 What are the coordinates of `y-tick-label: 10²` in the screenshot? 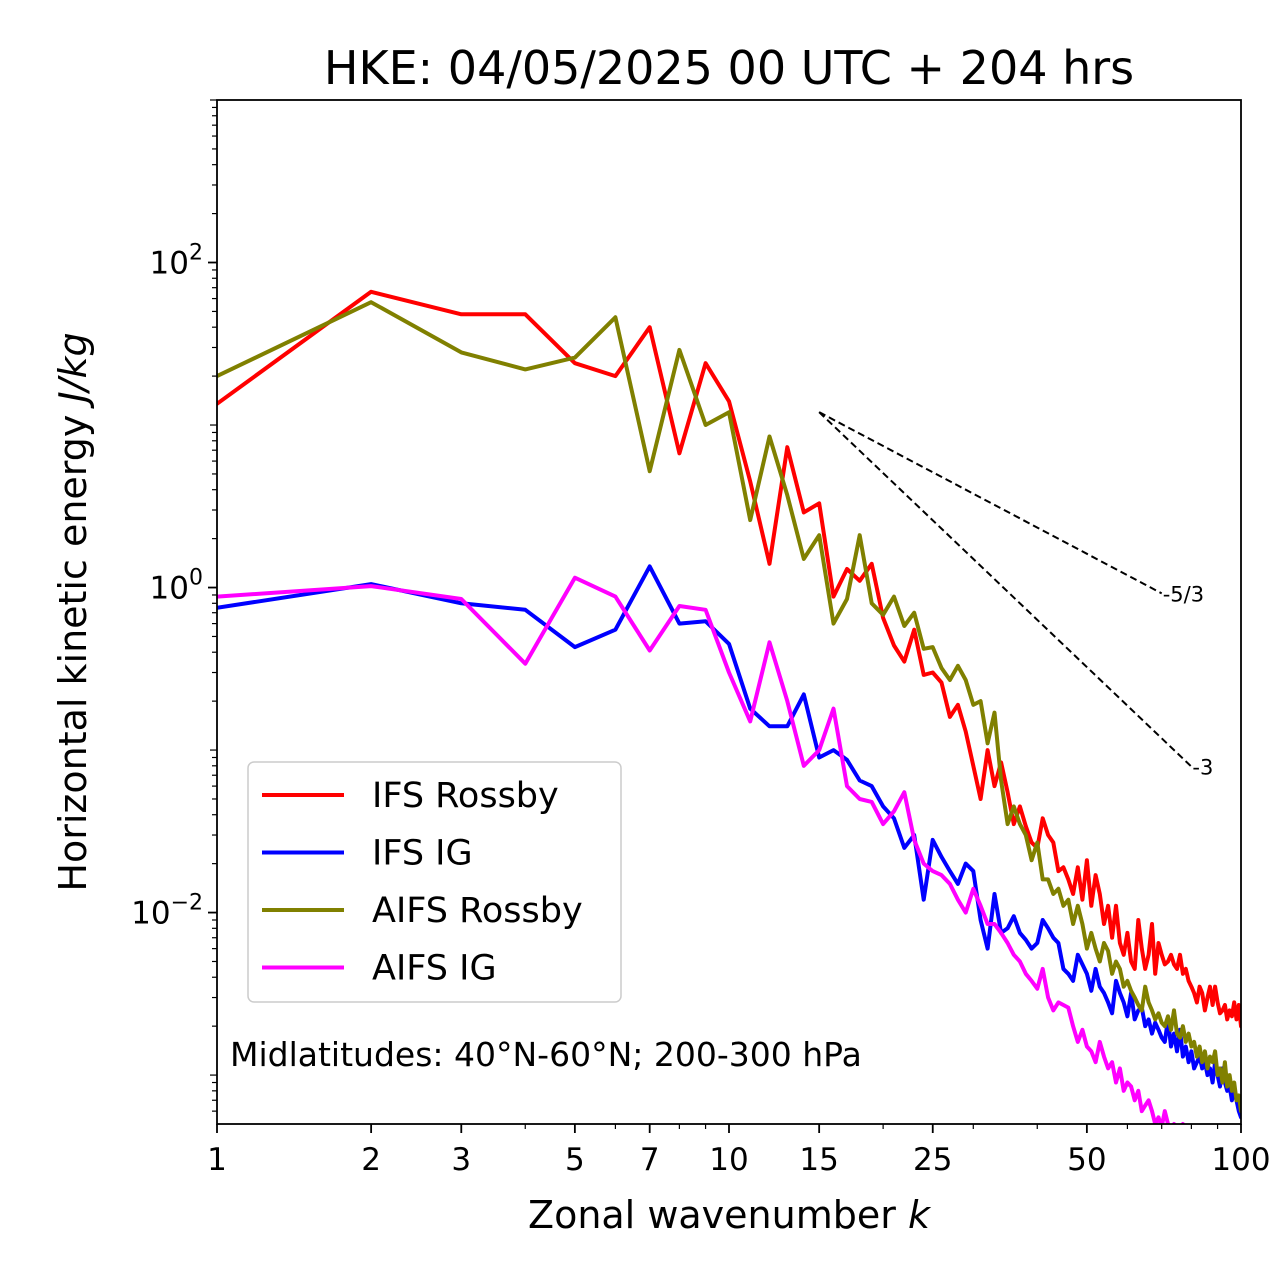 It's located at (176, 261).